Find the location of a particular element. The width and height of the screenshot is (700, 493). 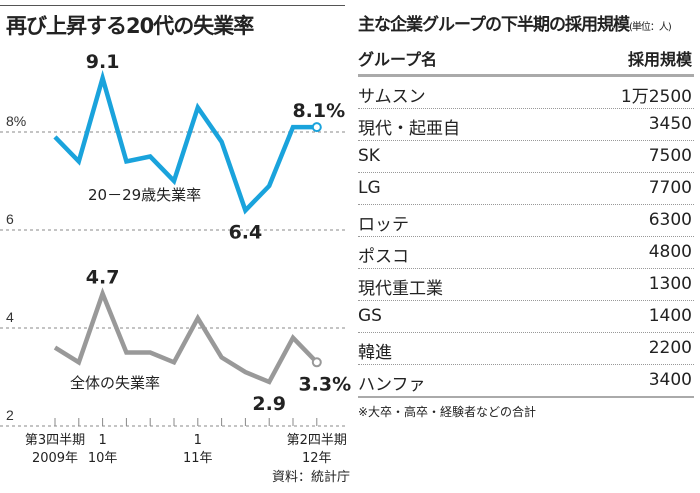

cell-hiring: 6300 is located at coordinates (670, 220).